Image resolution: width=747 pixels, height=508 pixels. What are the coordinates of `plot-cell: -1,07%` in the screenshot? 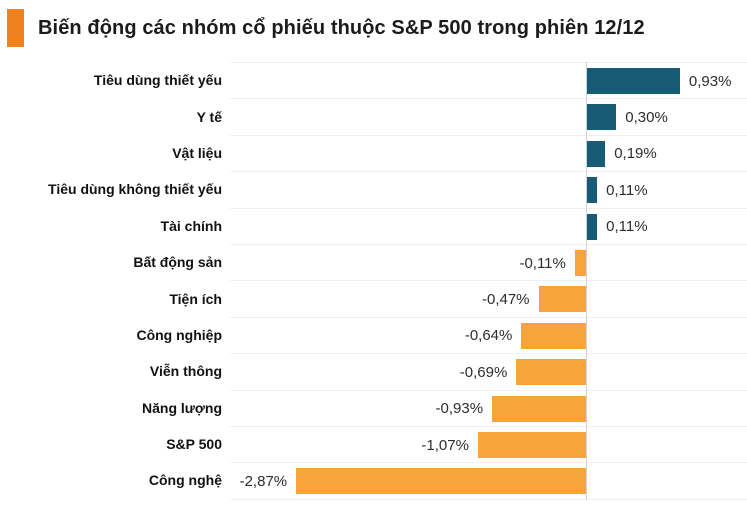 It's located at (488, 443).